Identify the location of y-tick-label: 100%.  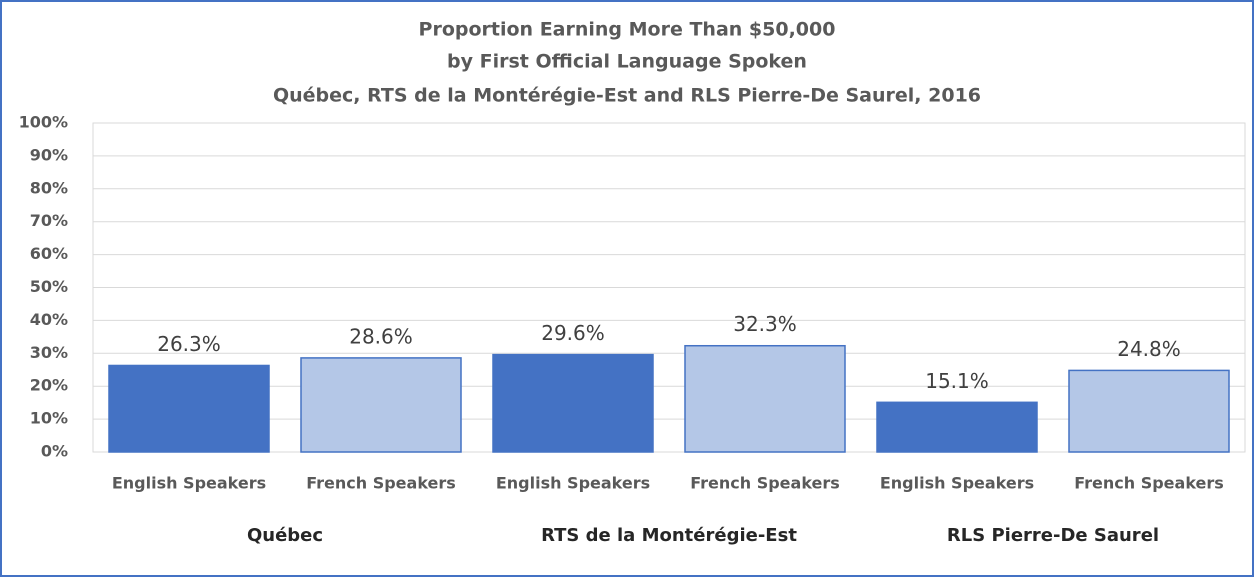
(43, 122).